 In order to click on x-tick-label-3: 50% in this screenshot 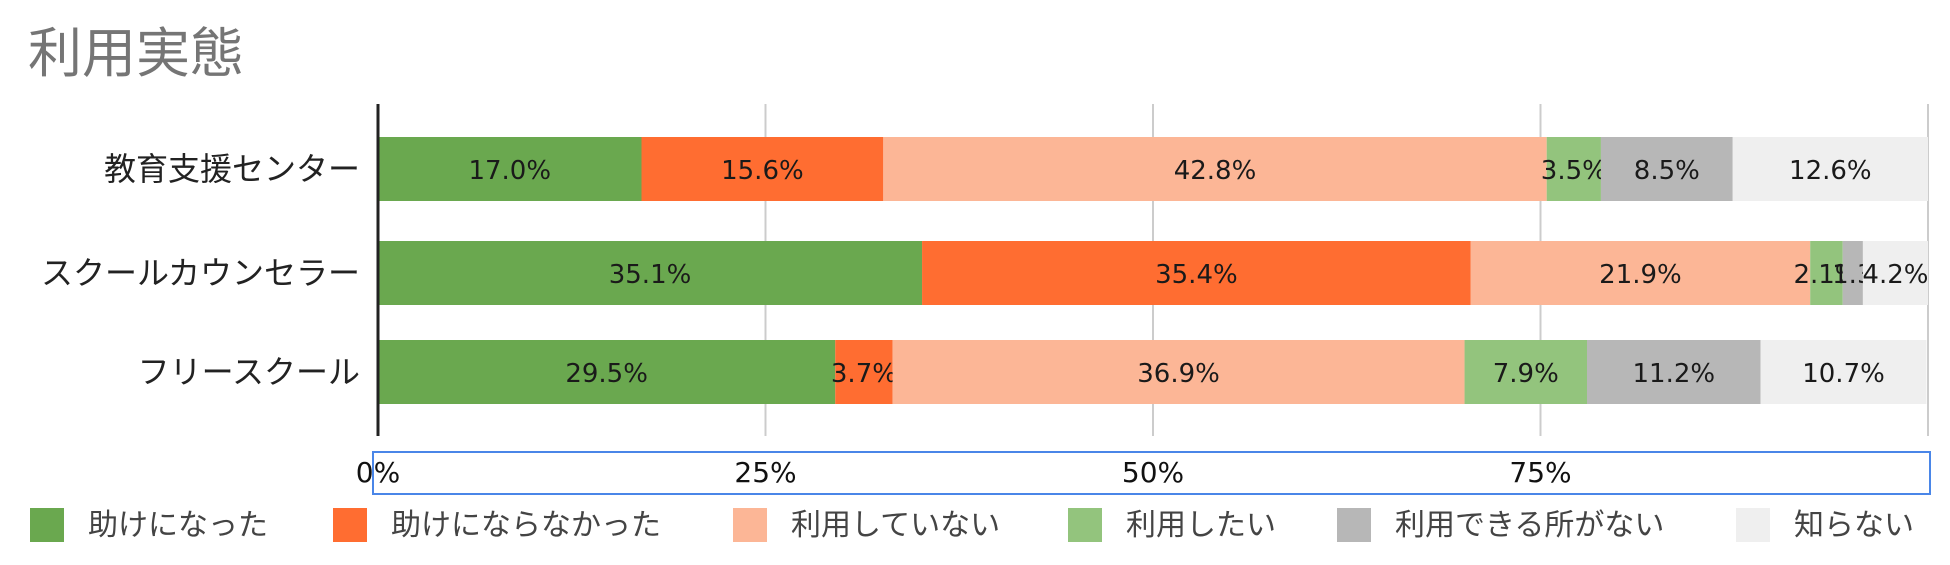, I will do `click(1153, 472)`.